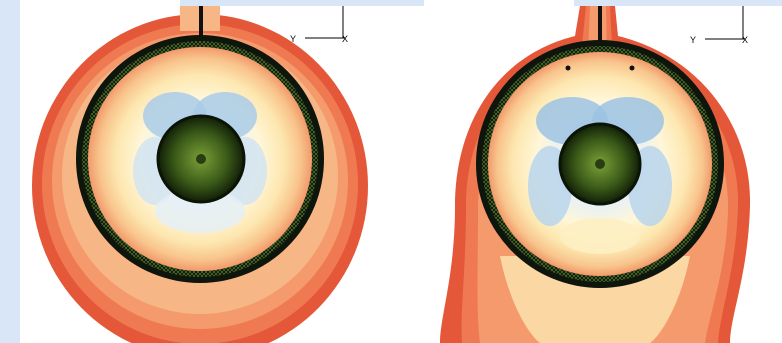  What do you see at coordinates (632, 68) in the screenshot?
I see `mount-dot-right` at bounding box center [632, 68].